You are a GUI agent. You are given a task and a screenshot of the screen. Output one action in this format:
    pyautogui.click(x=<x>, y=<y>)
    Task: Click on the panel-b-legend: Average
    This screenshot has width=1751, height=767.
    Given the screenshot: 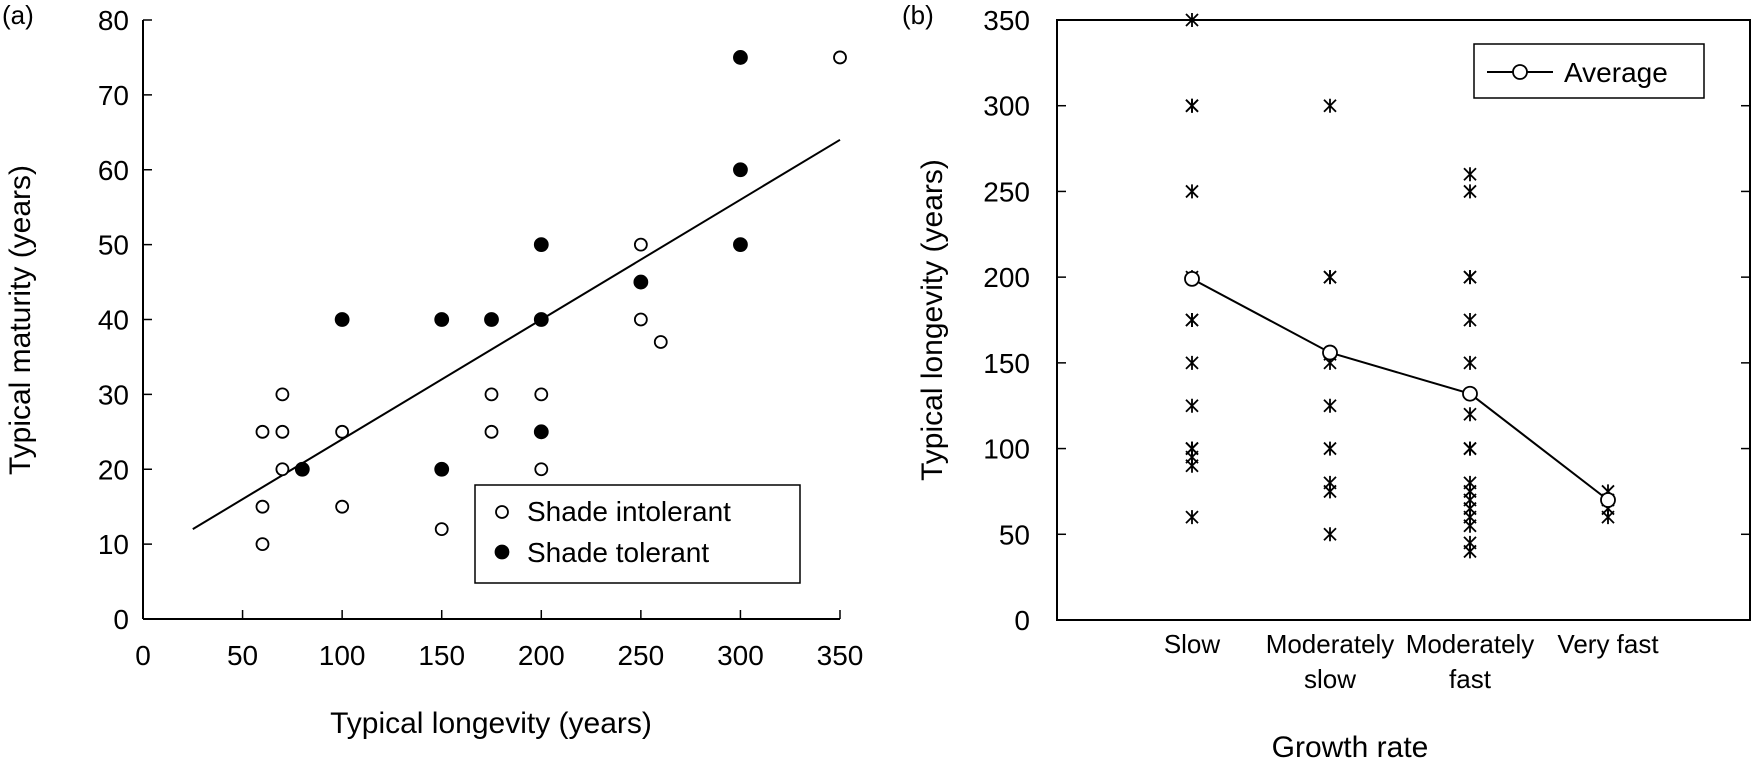 What is the action you would take?
    pyautogui.click(x=1589, y=71)
    